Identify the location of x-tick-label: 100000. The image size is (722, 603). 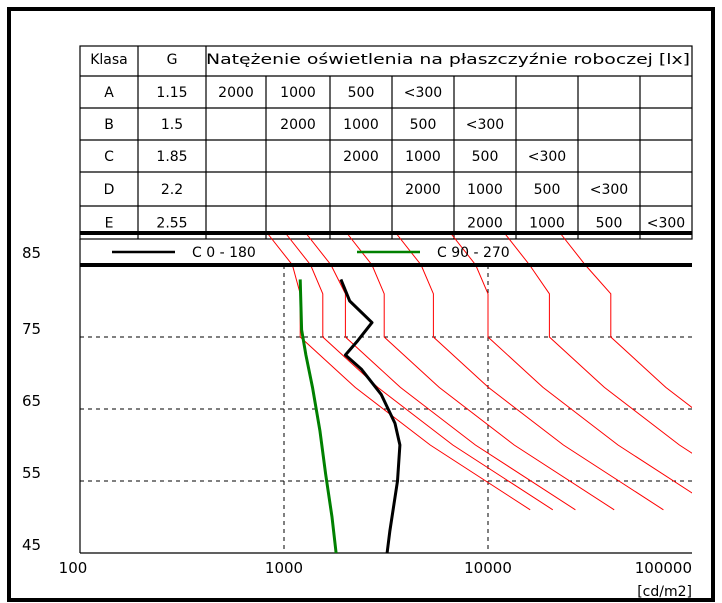
(663, 568).